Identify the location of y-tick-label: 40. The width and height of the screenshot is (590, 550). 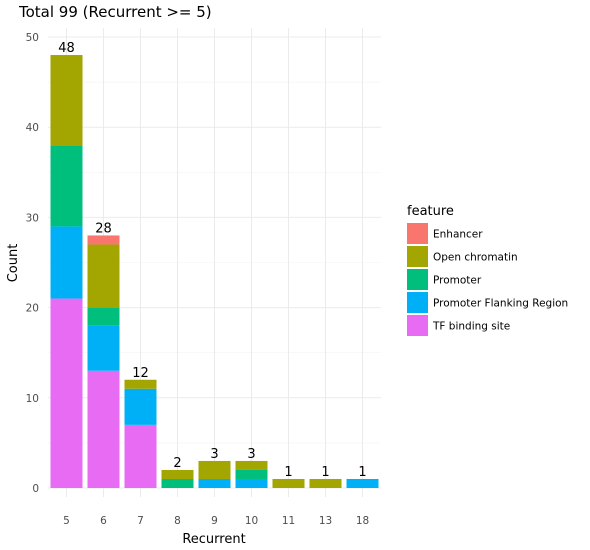
(32, 128).